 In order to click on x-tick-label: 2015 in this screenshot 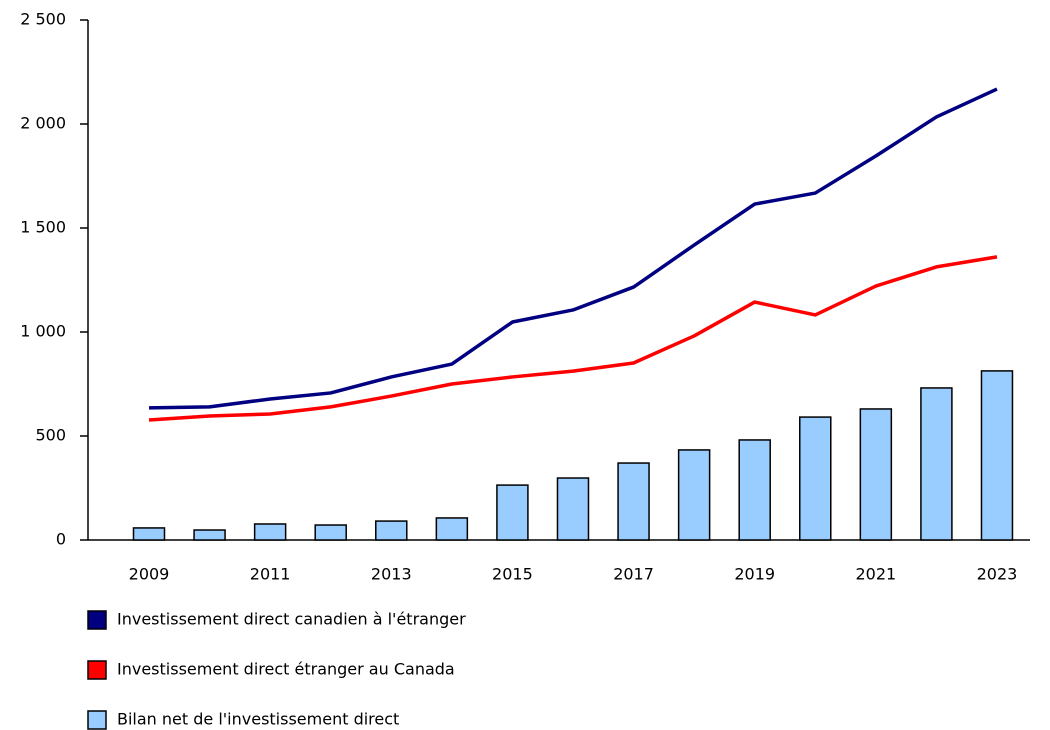, I will do `click(512, 574)`.